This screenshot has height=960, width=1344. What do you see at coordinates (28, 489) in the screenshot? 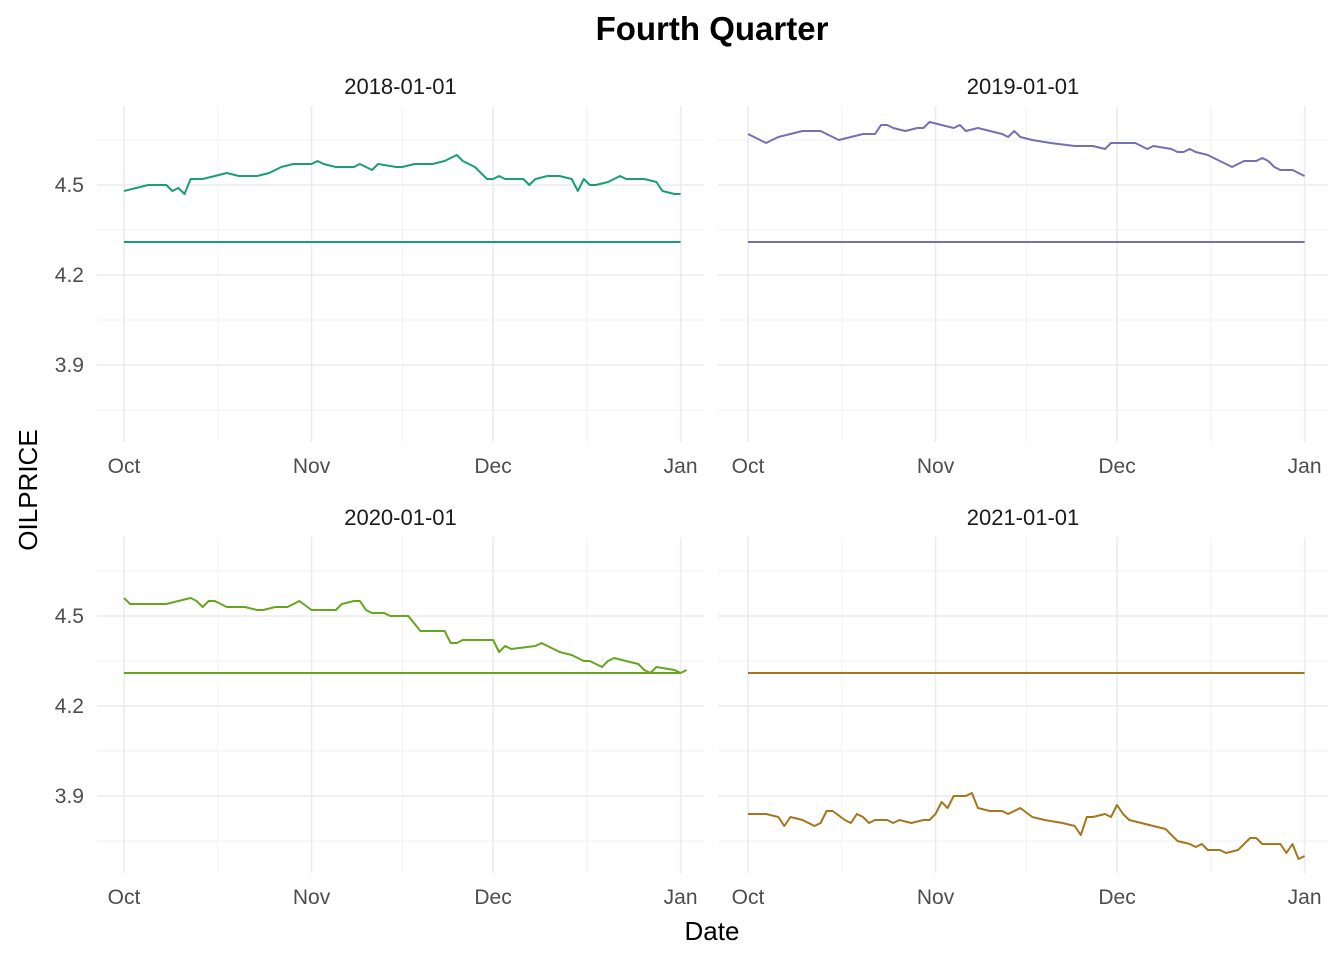
I see `y-axis-title: OILPRICE` at bounding box center [28, 489].